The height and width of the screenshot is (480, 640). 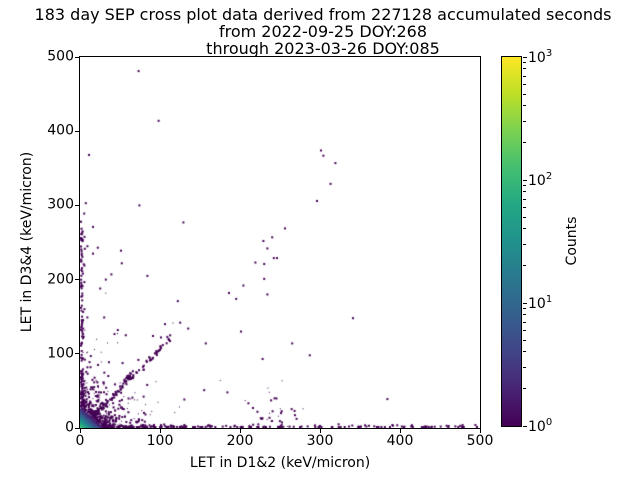 I want to click on y-tick-label: 200, so click(x=60, y=279).